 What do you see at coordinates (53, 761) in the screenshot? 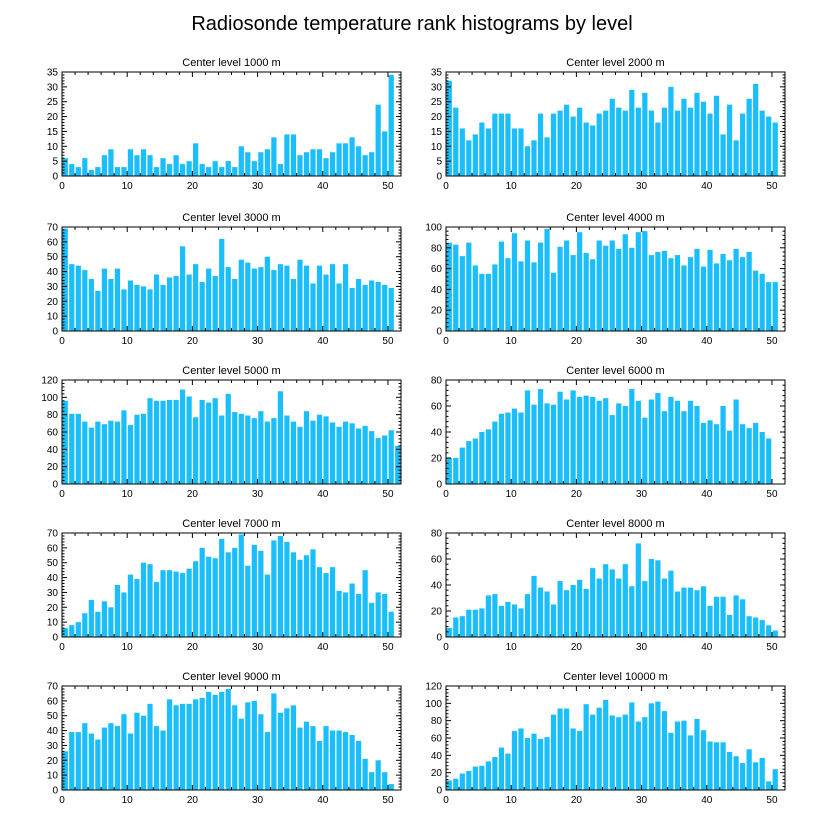
I see `y-tick-label: 20` at bounding box center [53, 761].